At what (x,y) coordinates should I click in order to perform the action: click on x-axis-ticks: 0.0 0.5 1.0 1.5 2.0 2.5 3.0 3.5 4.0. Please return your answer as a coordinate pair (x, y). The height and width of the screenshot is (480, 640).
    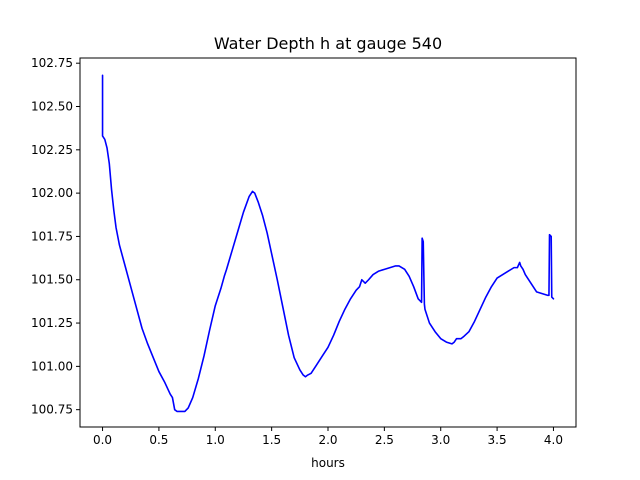
    Looking at the image, I should click on (328, 437).